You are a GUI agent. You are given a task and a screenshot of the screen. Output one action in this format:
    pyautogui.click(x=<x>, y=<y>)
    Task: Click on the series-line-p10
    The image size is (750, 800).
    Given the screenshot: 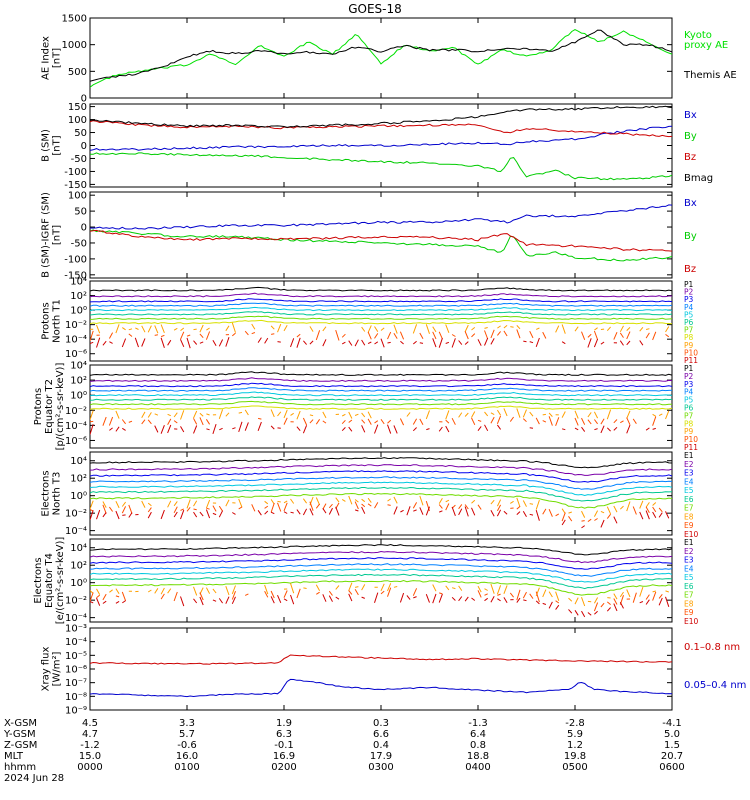 What is the action you would take?
    pyautogui.click(x=380, y=335)
    